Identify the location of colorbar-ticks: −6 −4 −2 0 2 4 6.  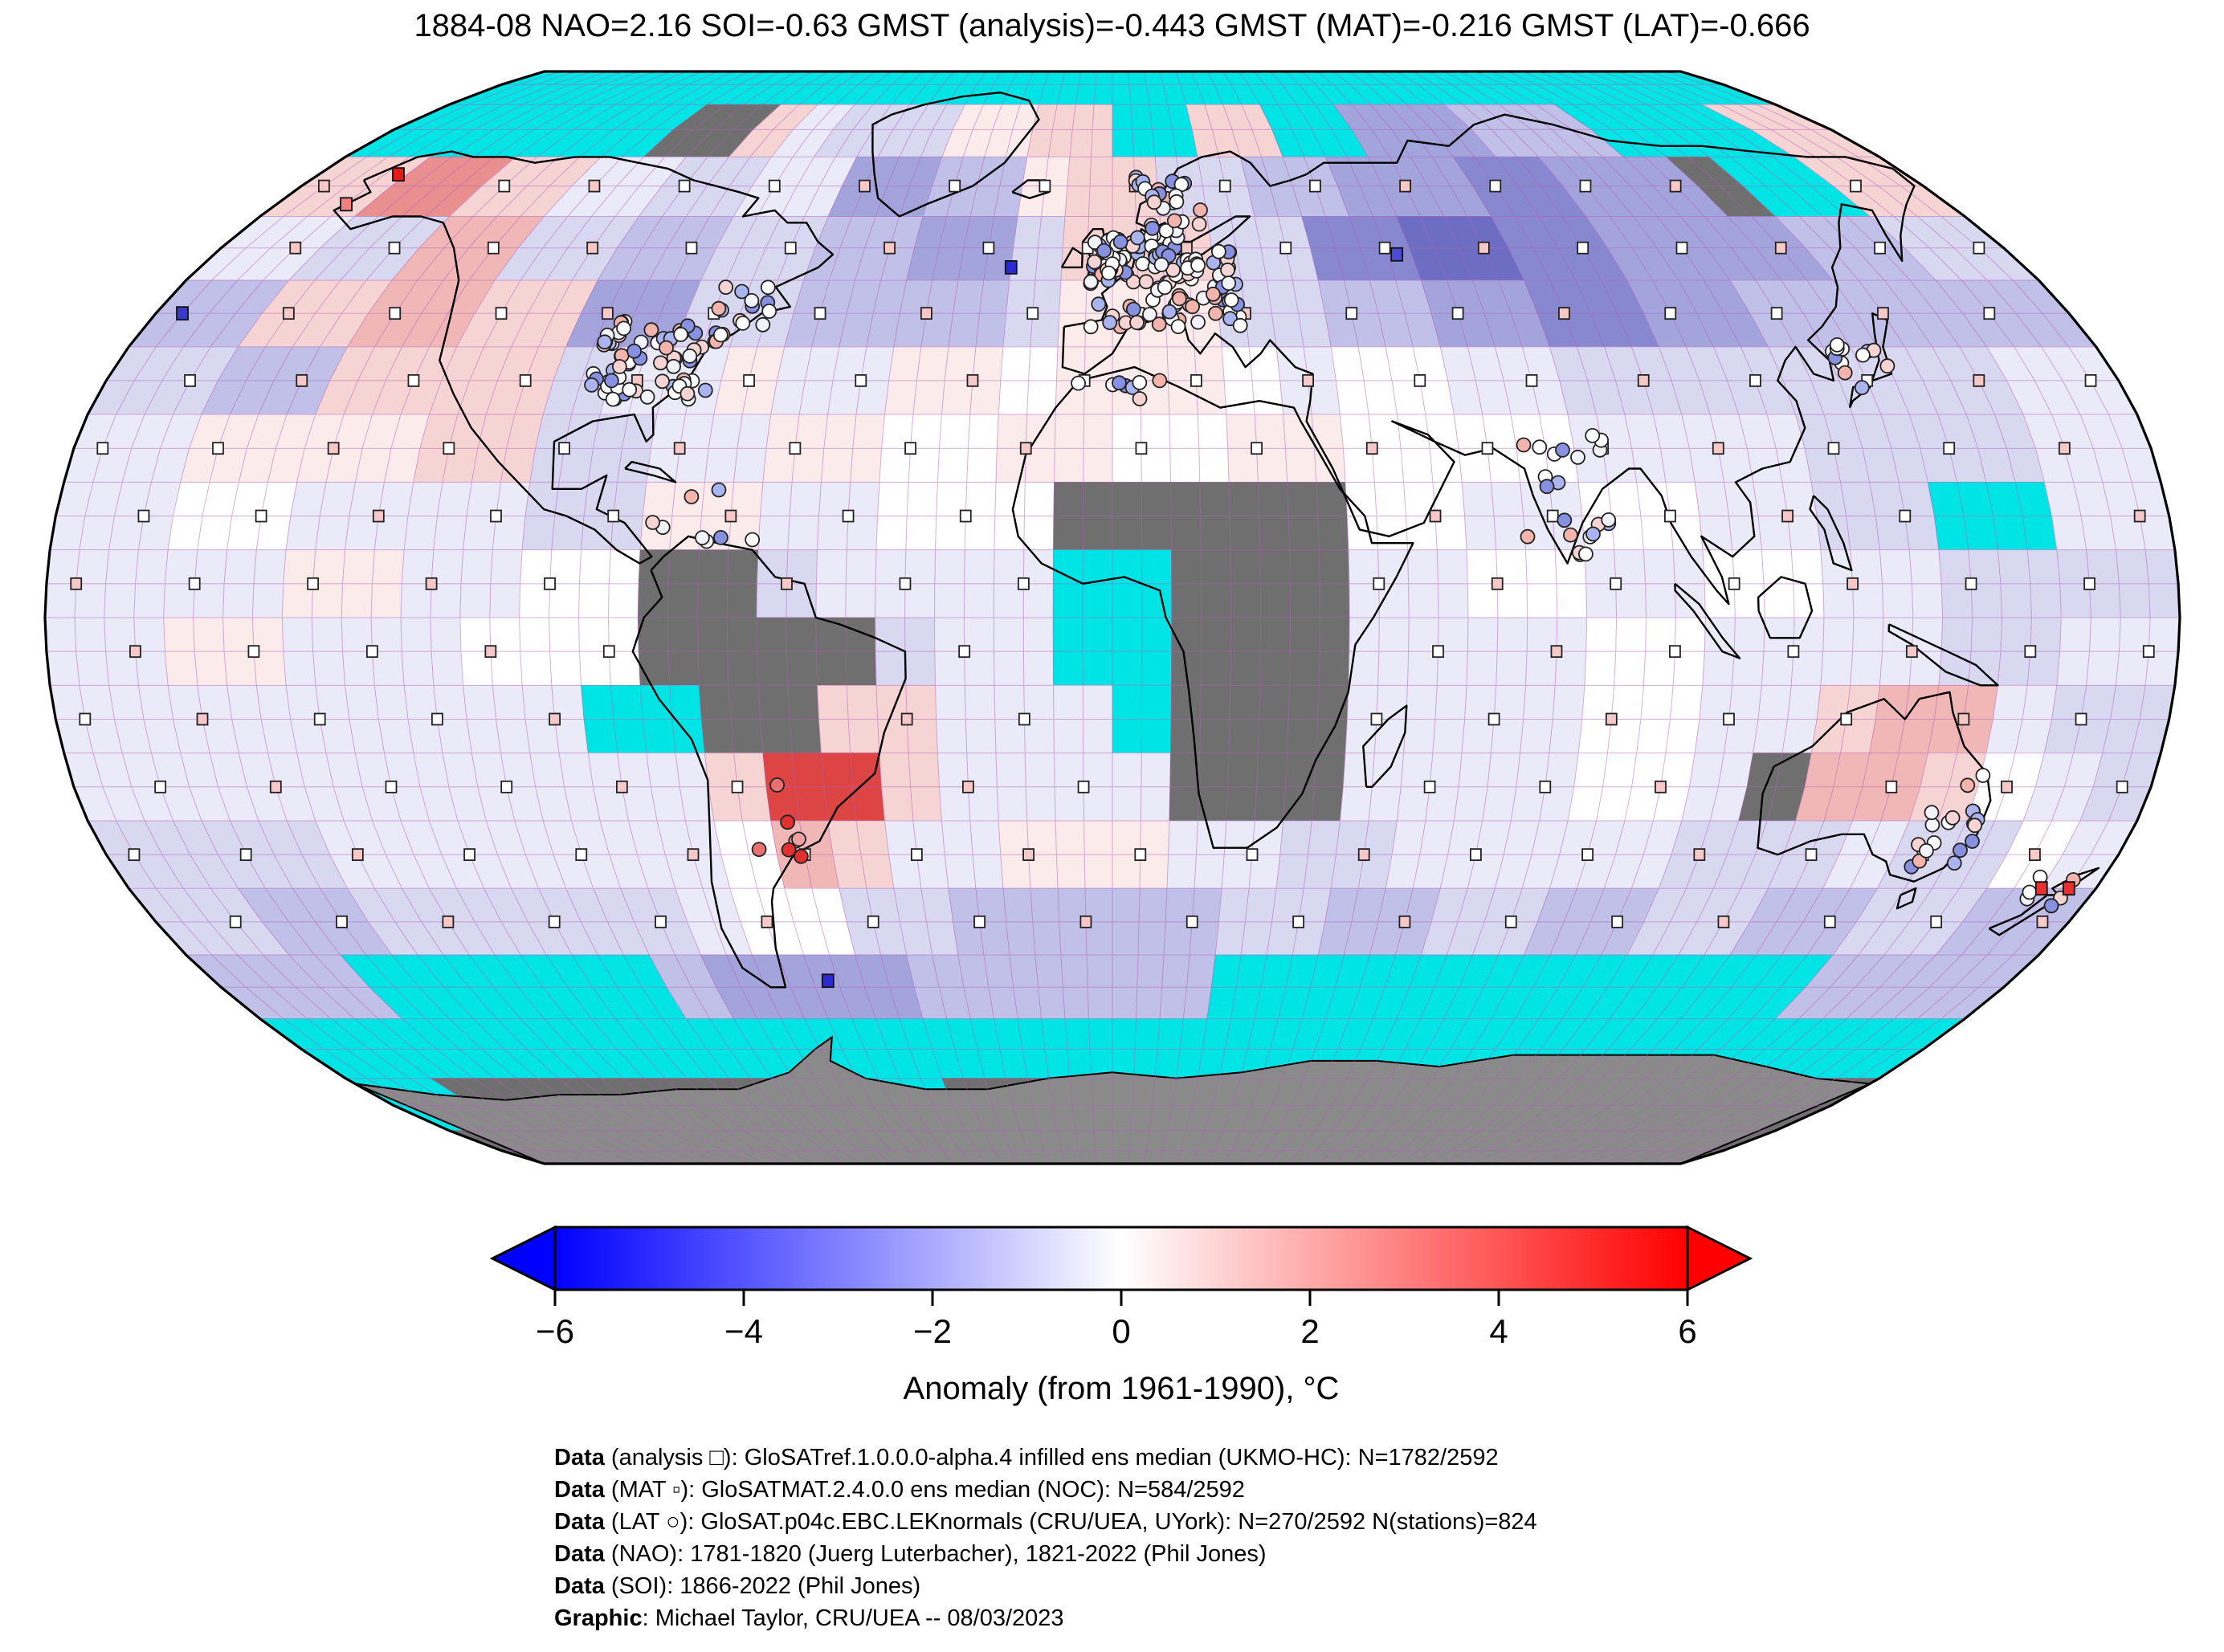
(1116, 1320).